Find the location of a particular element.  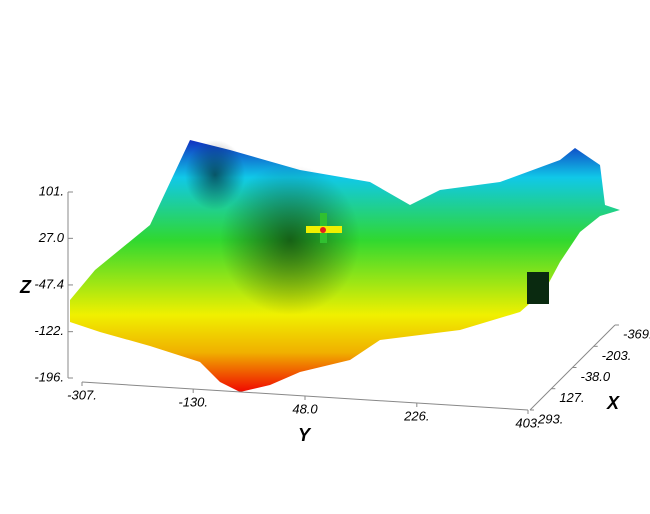

z-axis-title: Z is located at coordinates (25, 287).